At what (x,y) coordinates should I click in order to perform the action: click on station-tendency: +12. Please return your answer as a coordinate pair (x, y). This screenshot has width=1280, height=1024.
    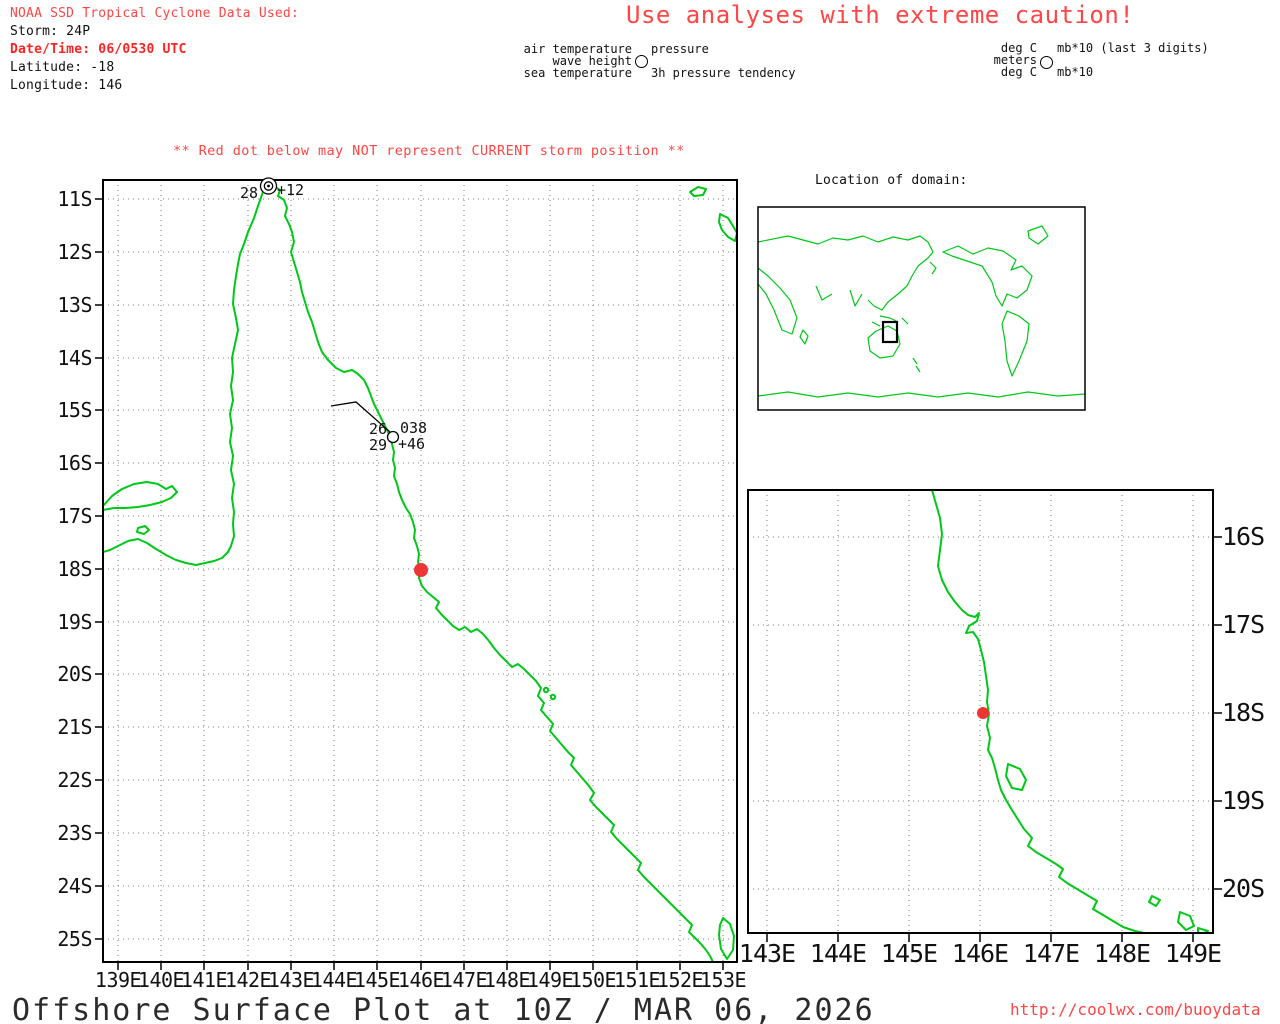
    Looking at the image, I should click on (291, 190).